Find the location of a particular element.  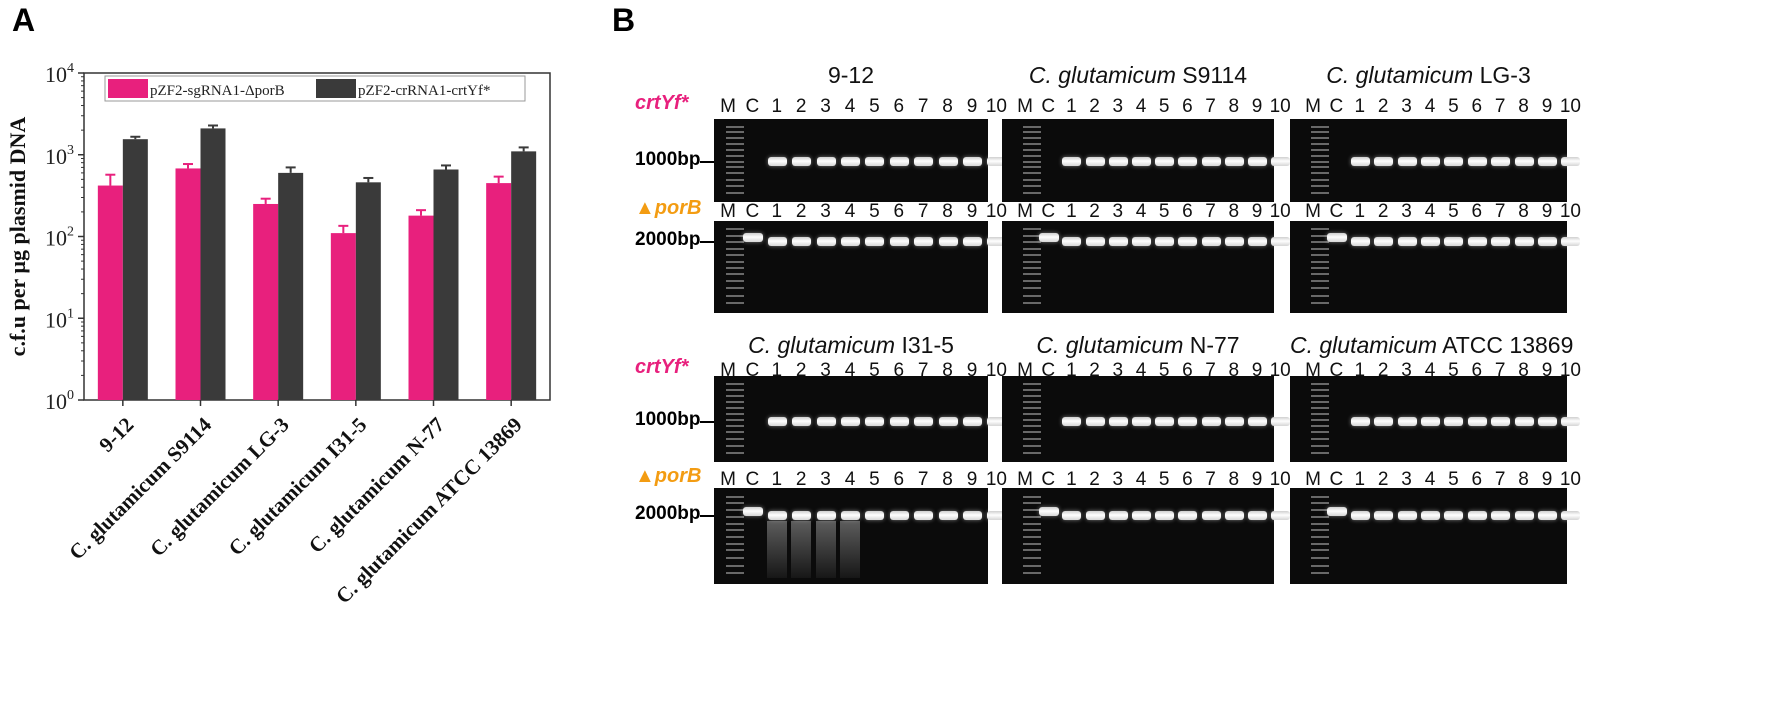

plot-frame is located at coordinates (317, 236).